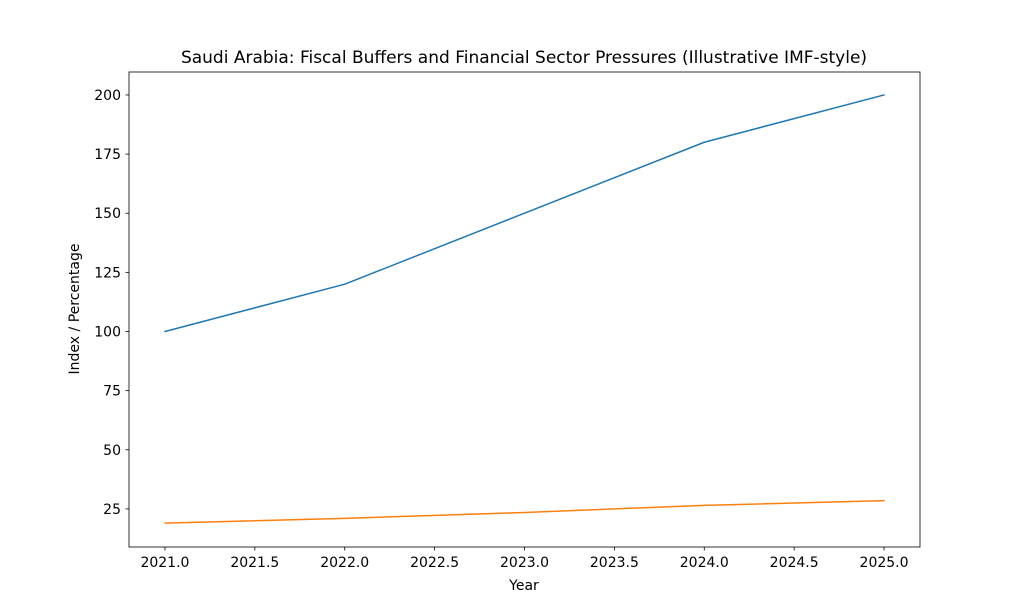  Describe the element at coordinates (107, 155) in the screenshot. I see `y-tick-label: 175` at that location.